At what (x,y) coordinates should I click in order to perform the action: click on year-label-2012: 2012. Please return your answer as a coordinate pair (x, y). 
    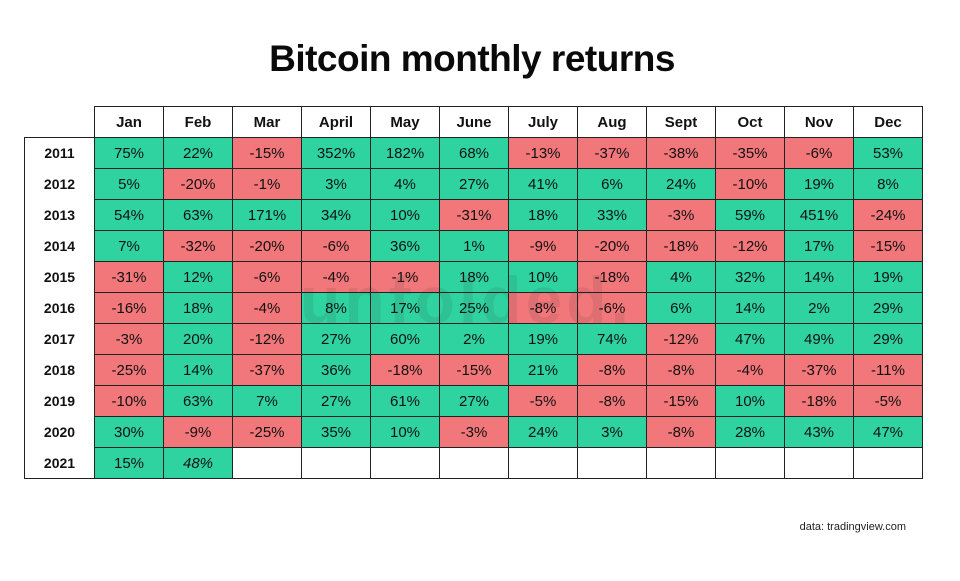
    Looking at the image, I should click on (59, 184).